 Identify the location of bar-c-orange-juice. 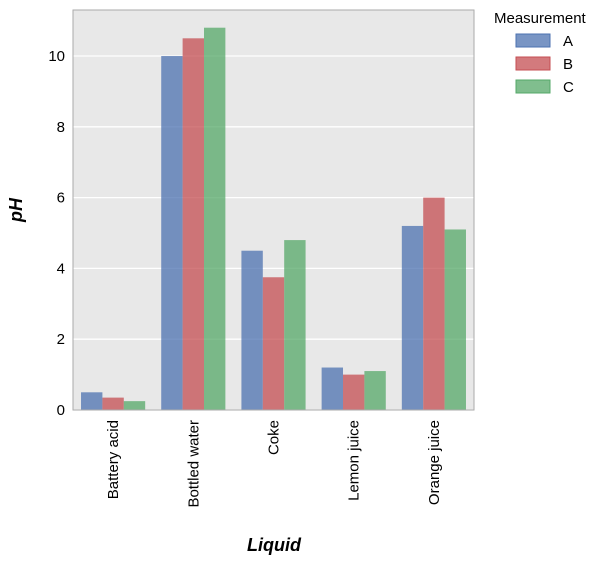
(455, 319).